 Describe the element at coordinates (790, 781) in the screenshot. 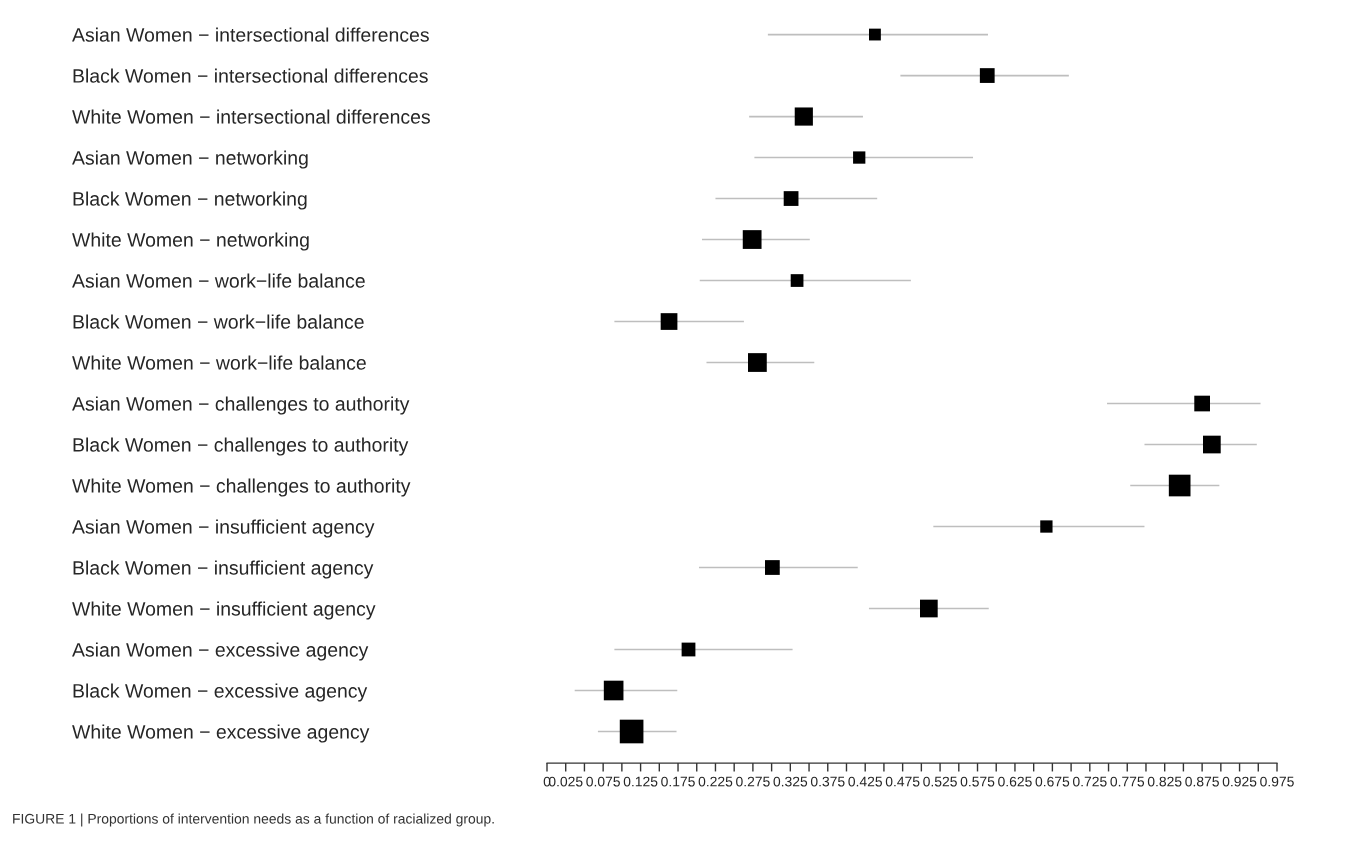

I see `x-tick-label: 0.325` at that location.